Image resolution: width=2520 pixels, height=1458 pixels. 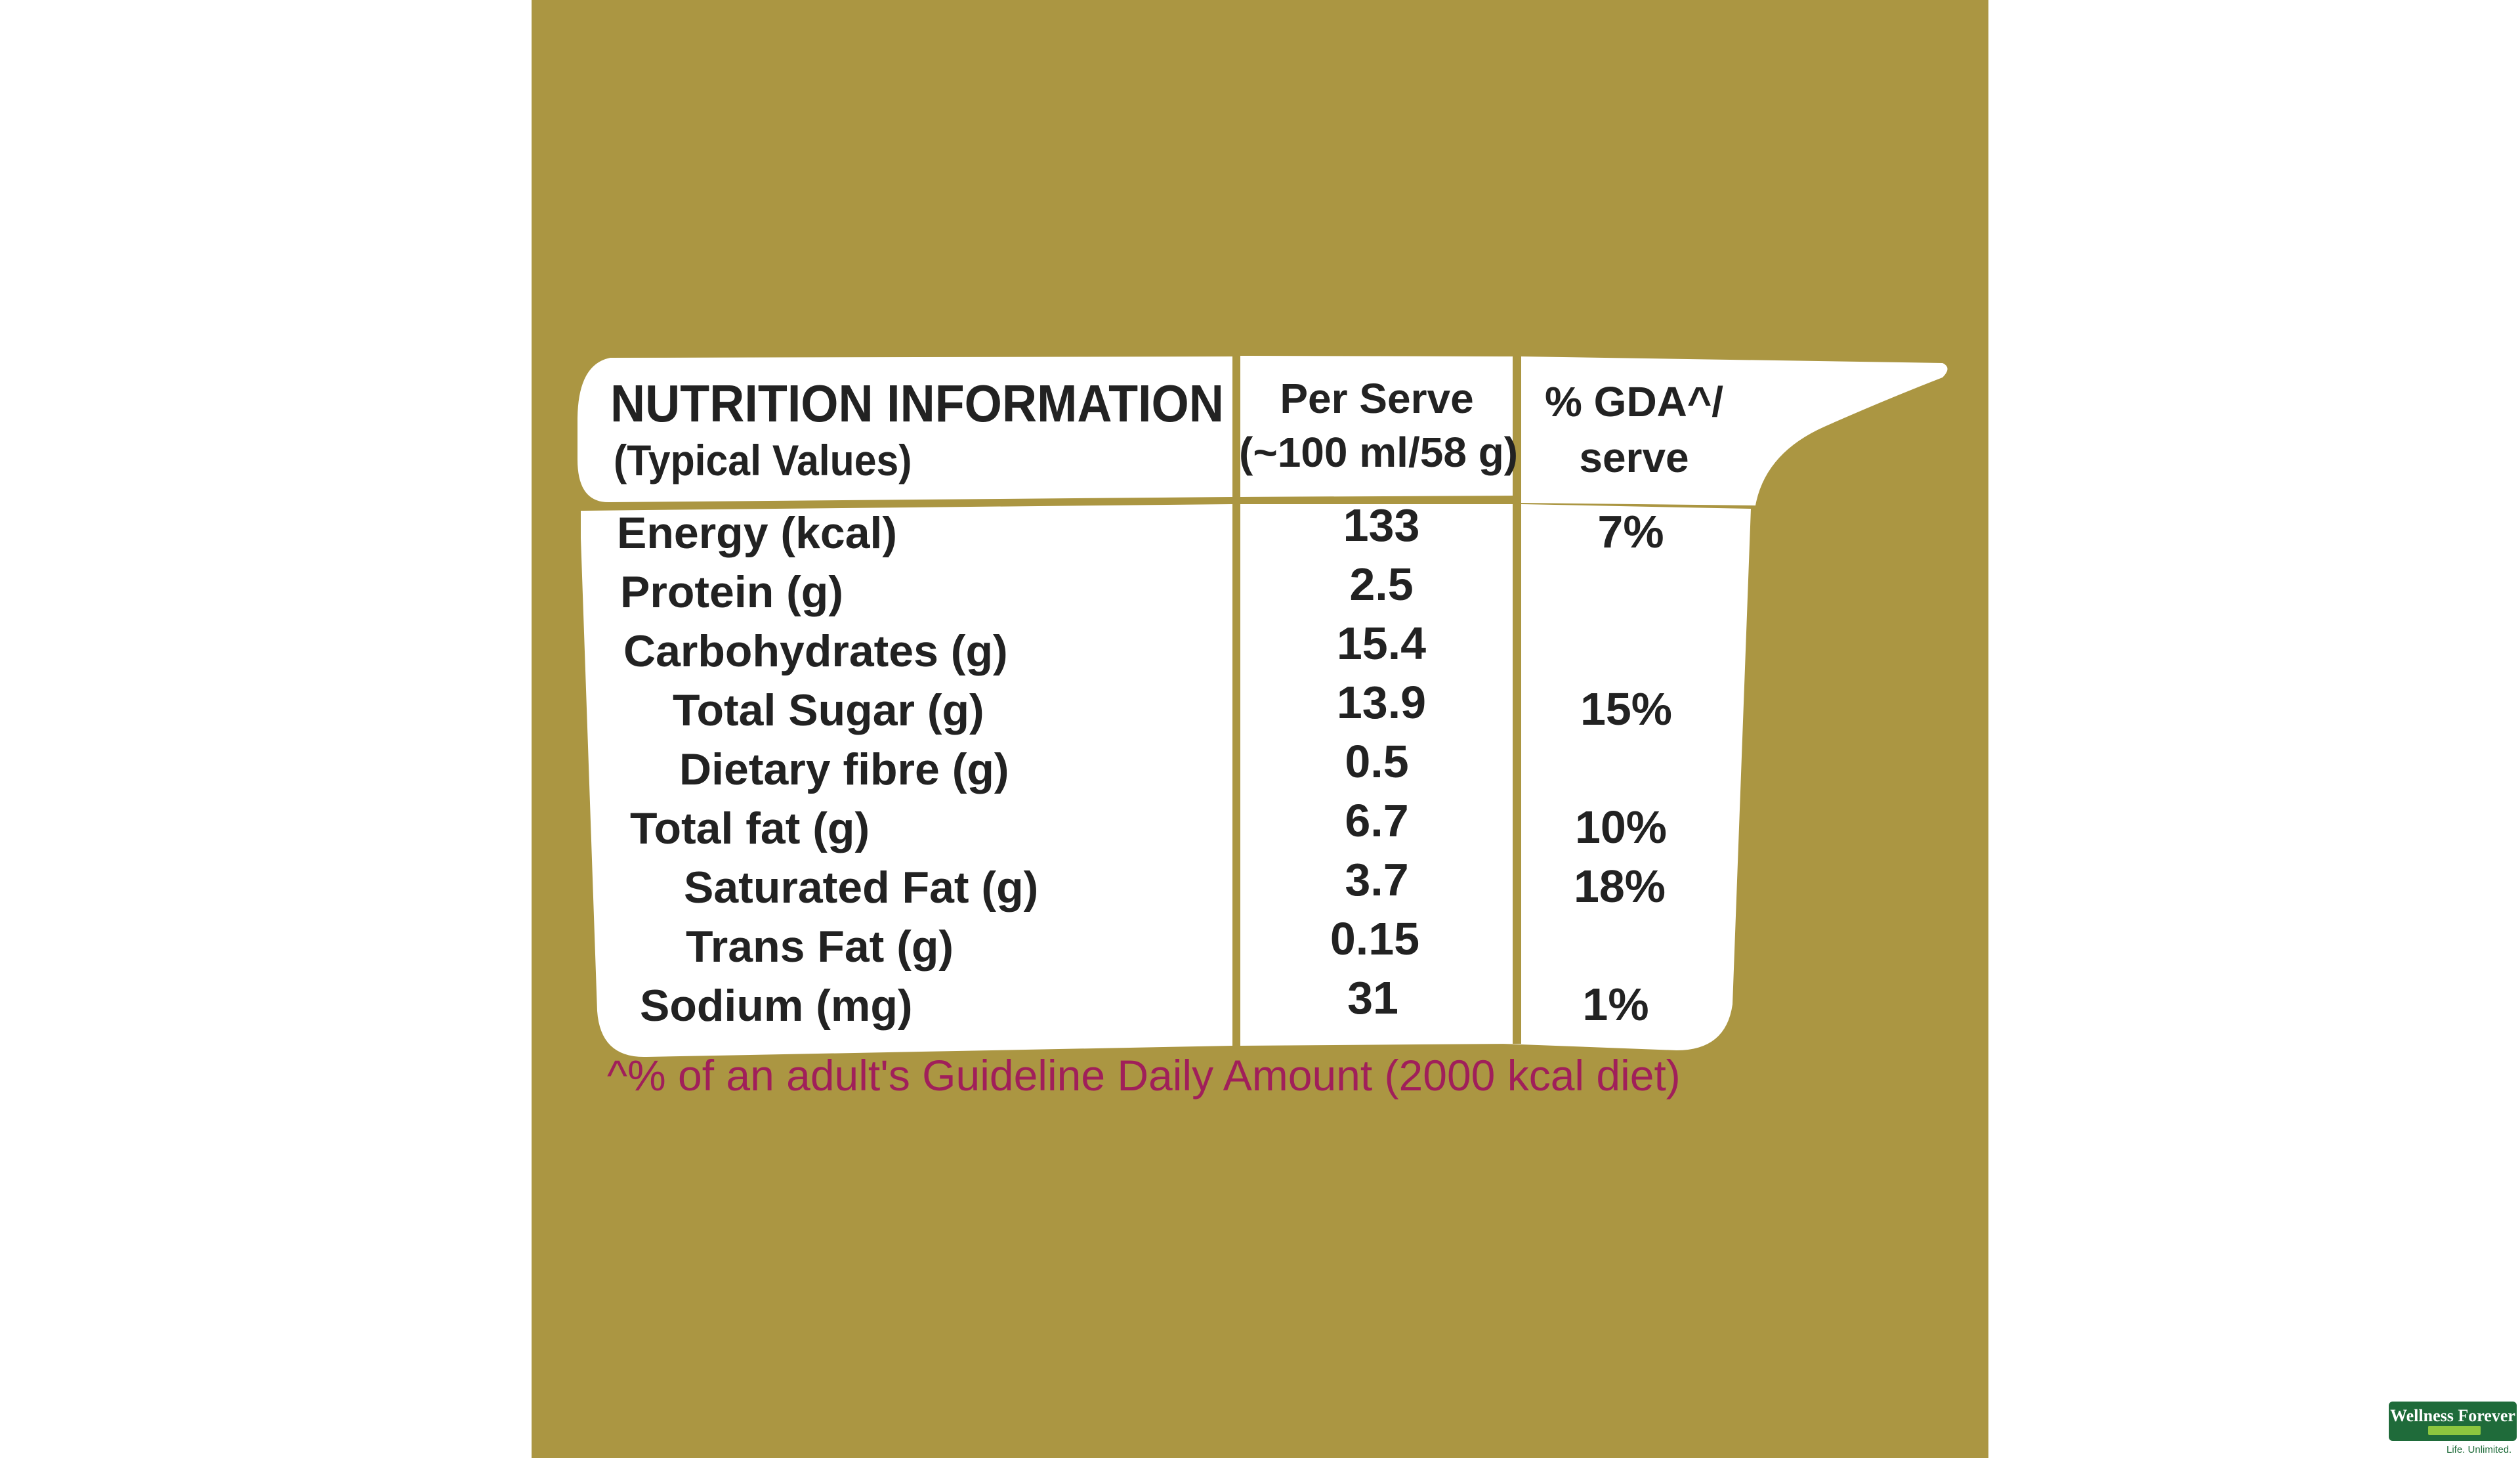 I want to click on per-serve-header-line1: Per Serve, so click(x=1377, y=398).